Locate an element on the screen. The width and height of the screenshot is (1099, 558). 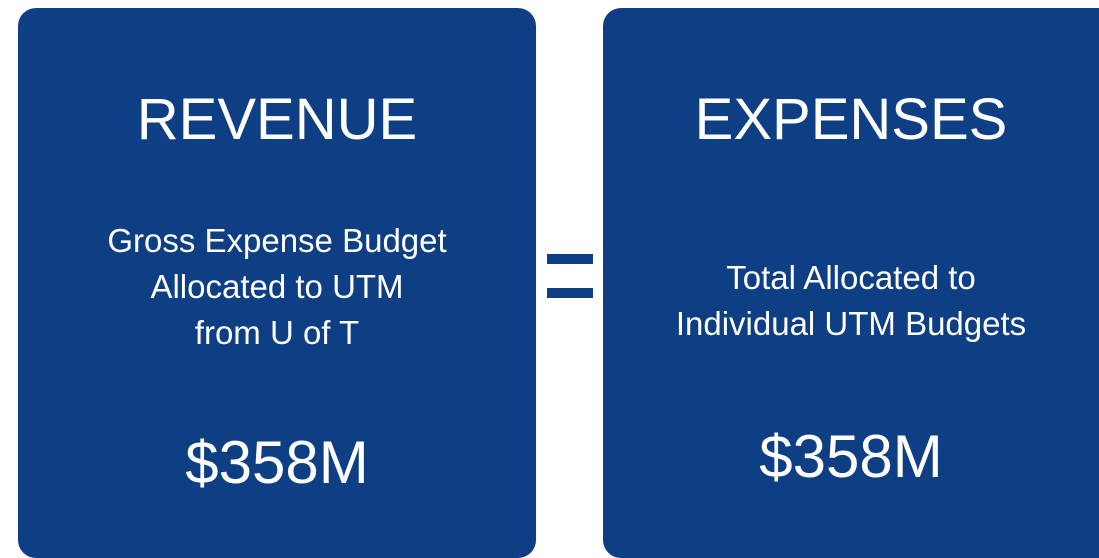
desc-line: Total Allocated to is located at coordinates (851, 277).